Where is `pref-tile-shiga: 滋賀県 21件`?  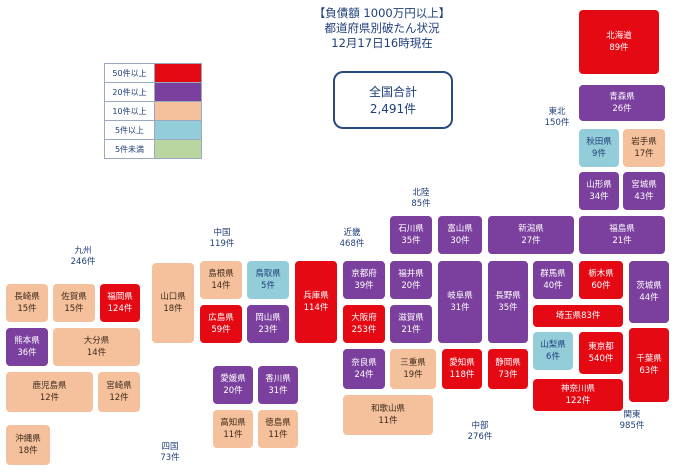 pref-tile-shiga: 滋賀県 21件 is located at coordinates (411, 324).